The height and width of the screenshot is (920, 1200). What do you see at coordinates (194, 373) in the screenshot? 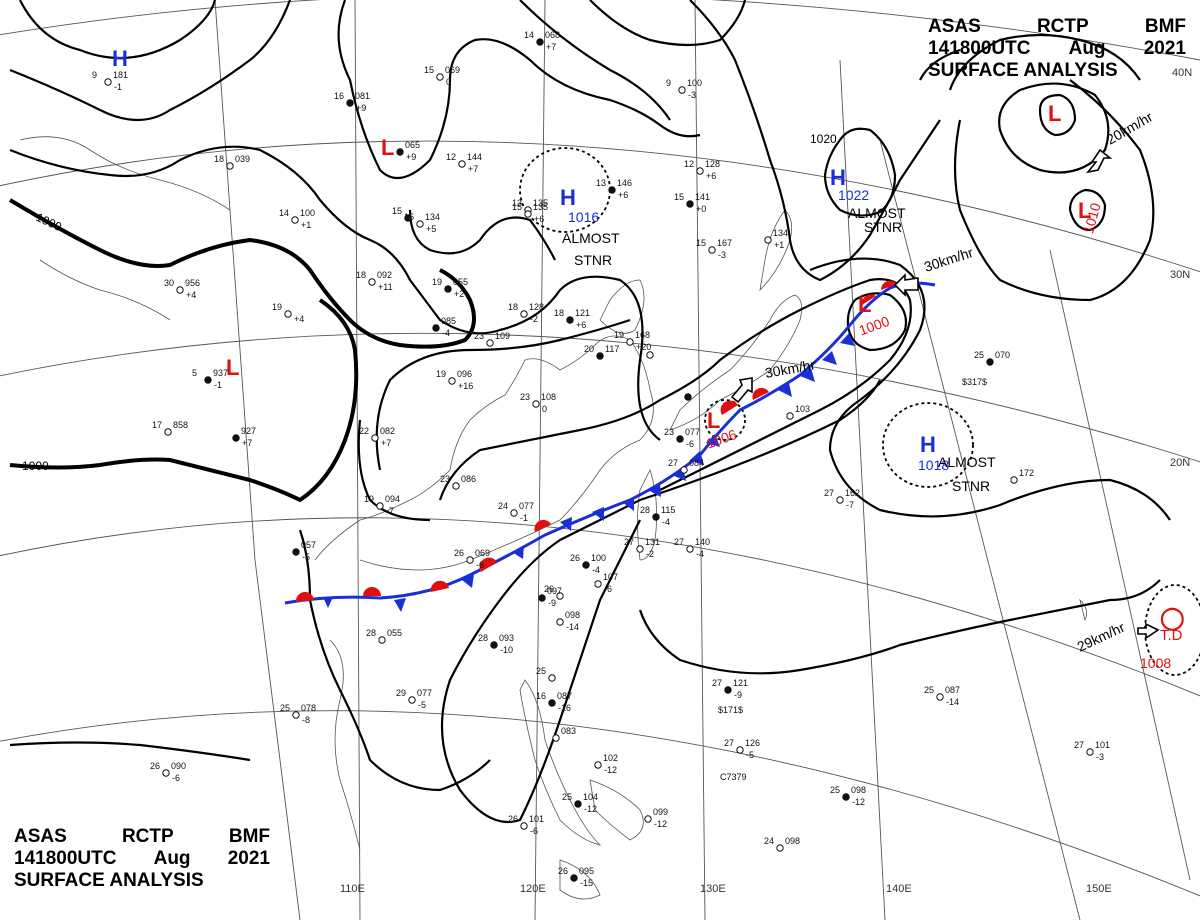
I see `station-temp: 5` at bounding box center [194, 373].